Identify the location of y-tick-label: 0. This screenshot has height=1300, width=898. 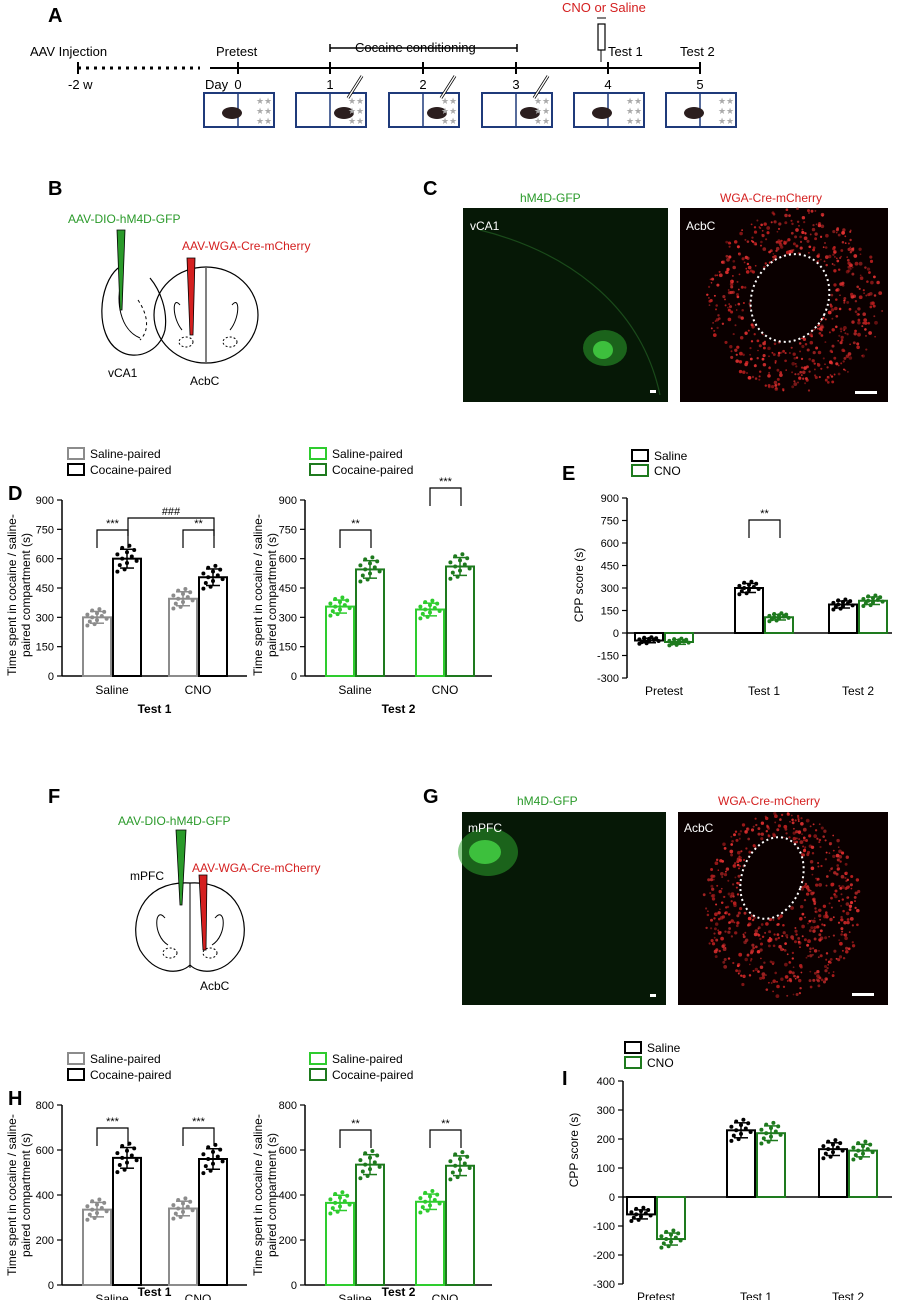
(51, 677).